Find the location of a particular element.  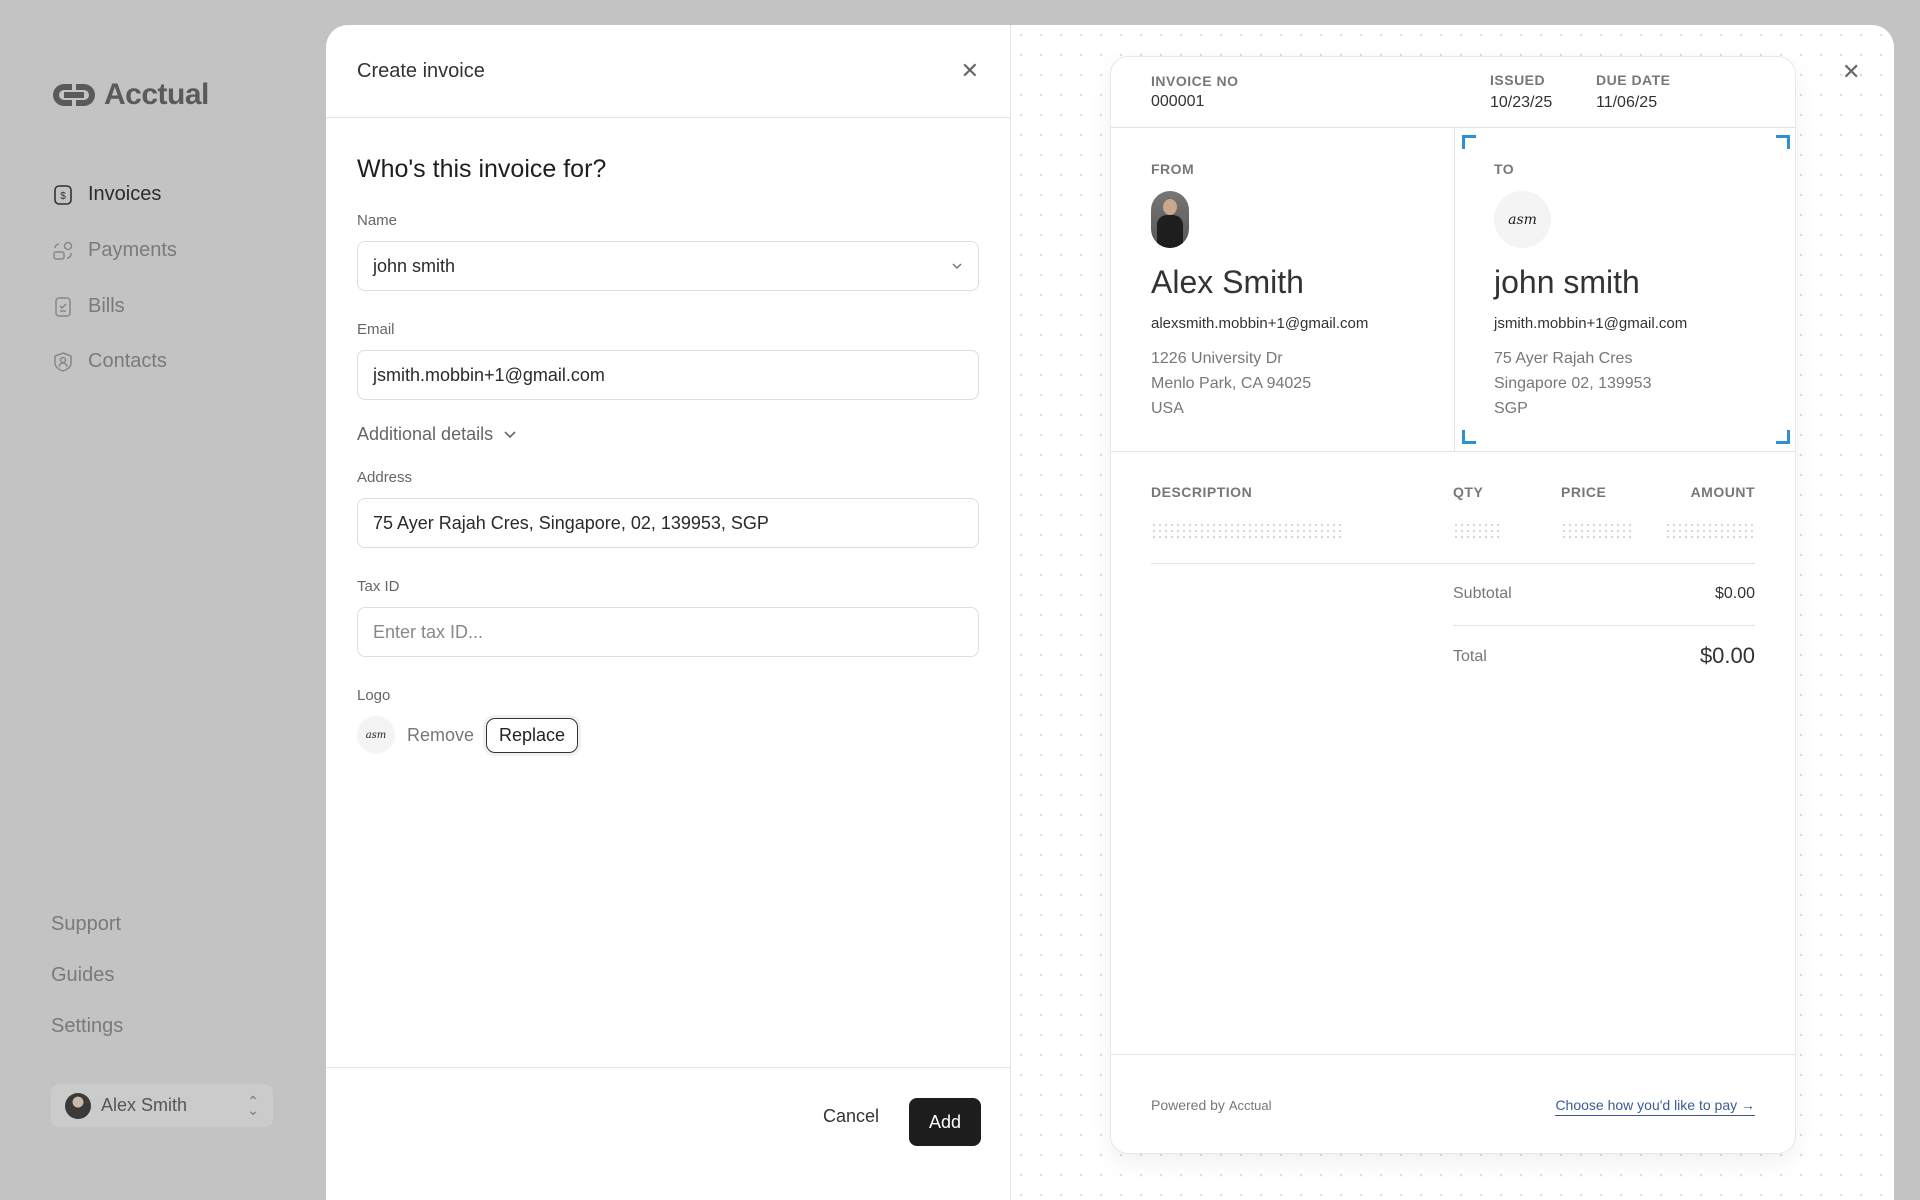

chevron-up-down-icon: ⌃ ⌄ is located at coordinates (253, 1105).